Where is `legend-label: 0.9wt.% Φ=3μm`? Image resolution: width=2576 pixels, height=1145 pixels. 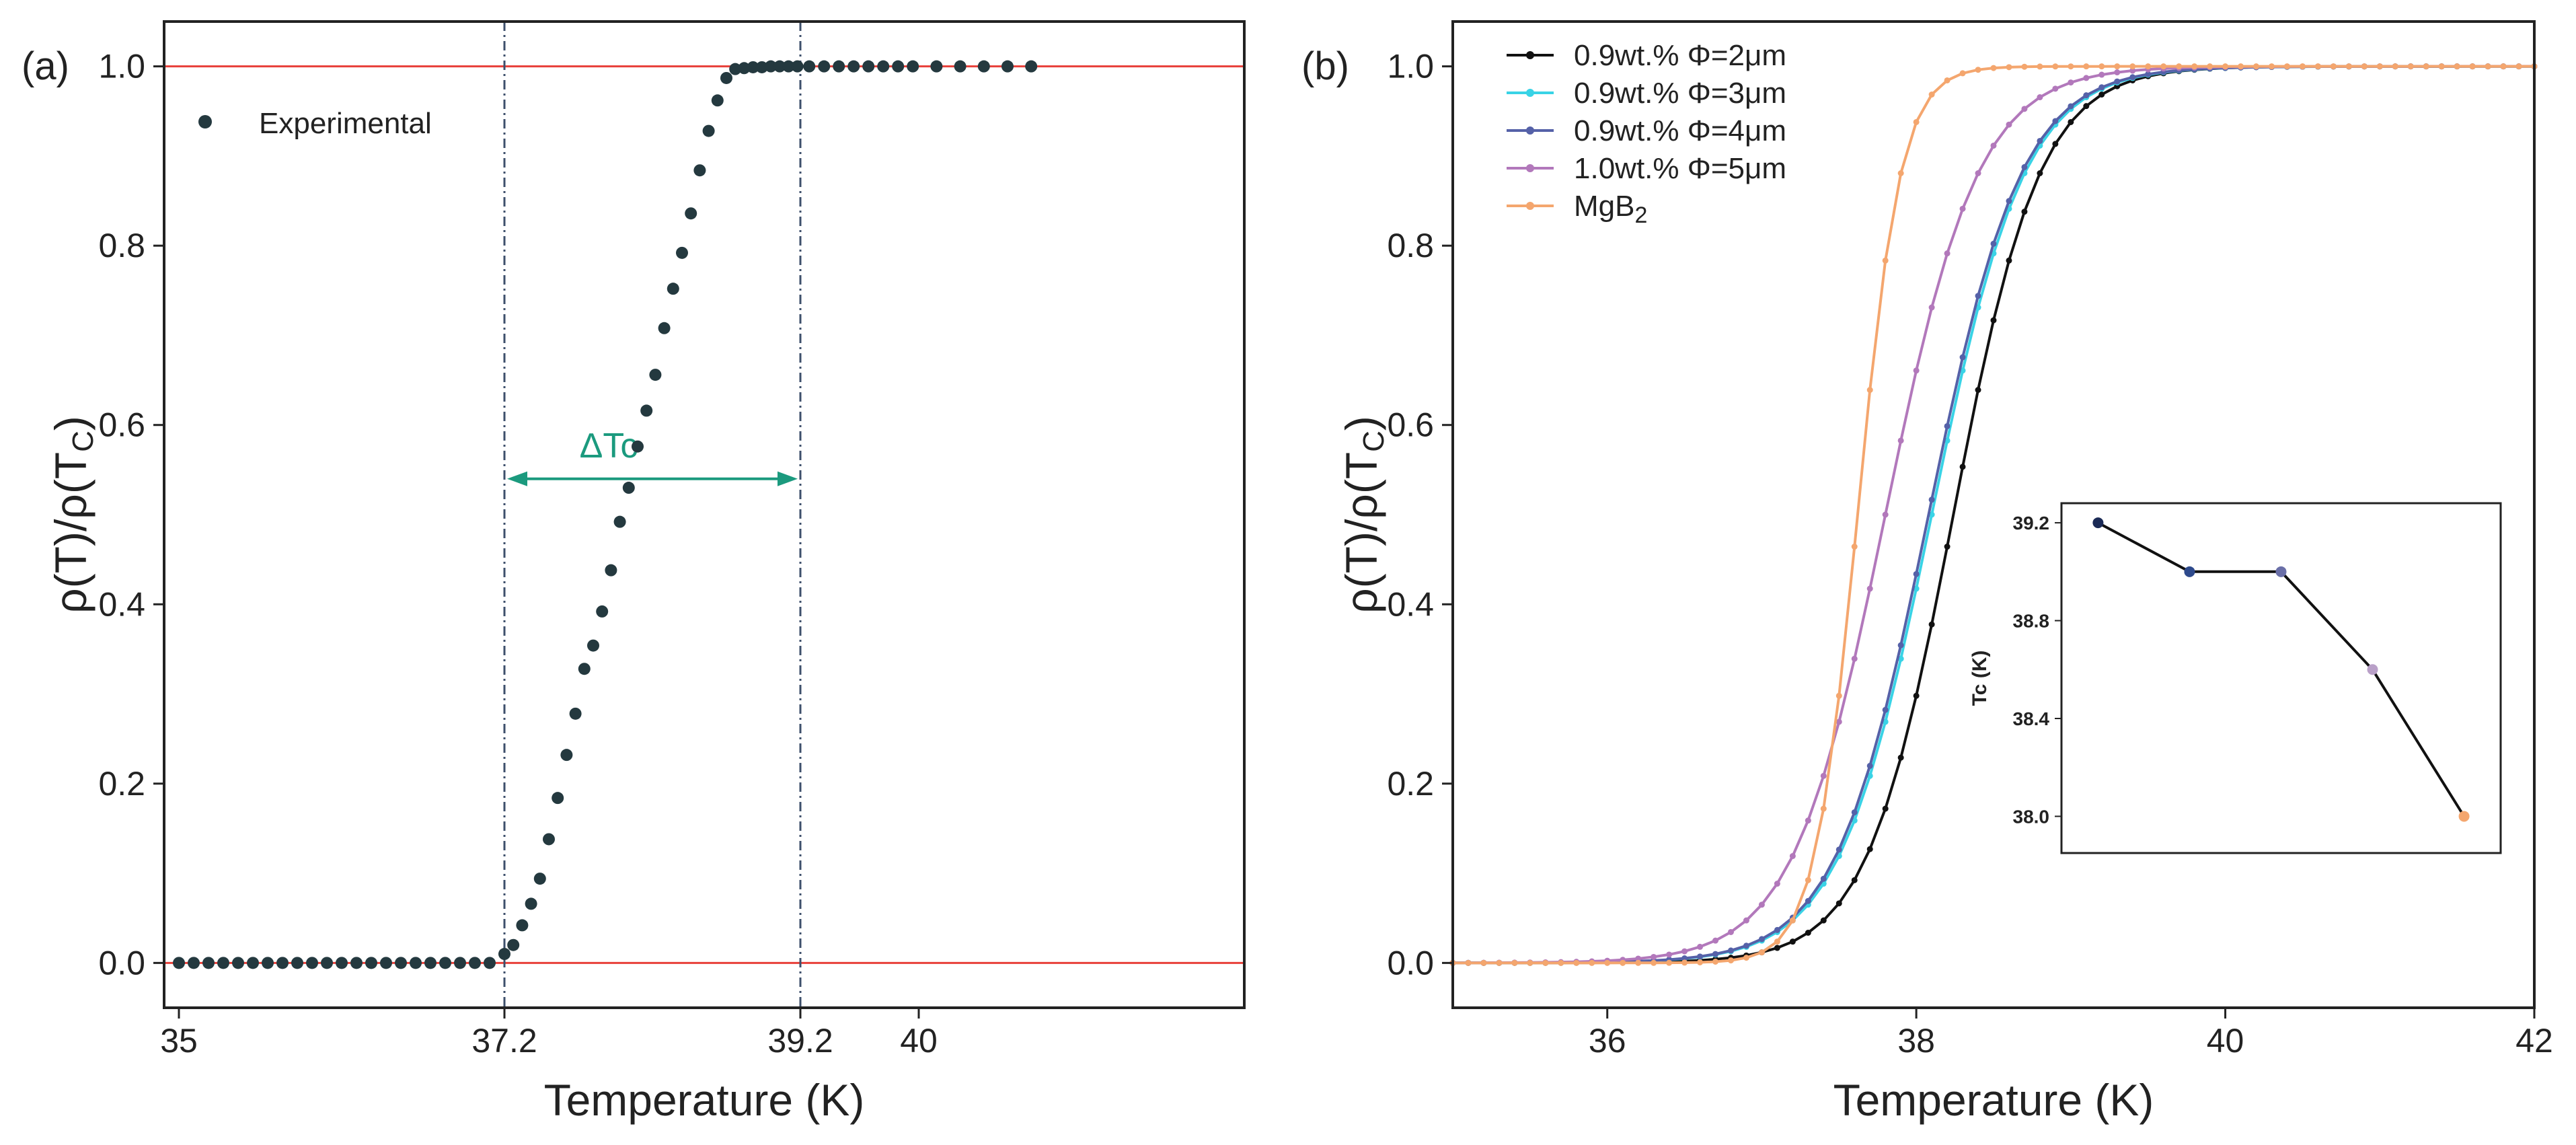
legend-label: 0.9wt.% Φ=3μm is located at coordinates (1680, 93).